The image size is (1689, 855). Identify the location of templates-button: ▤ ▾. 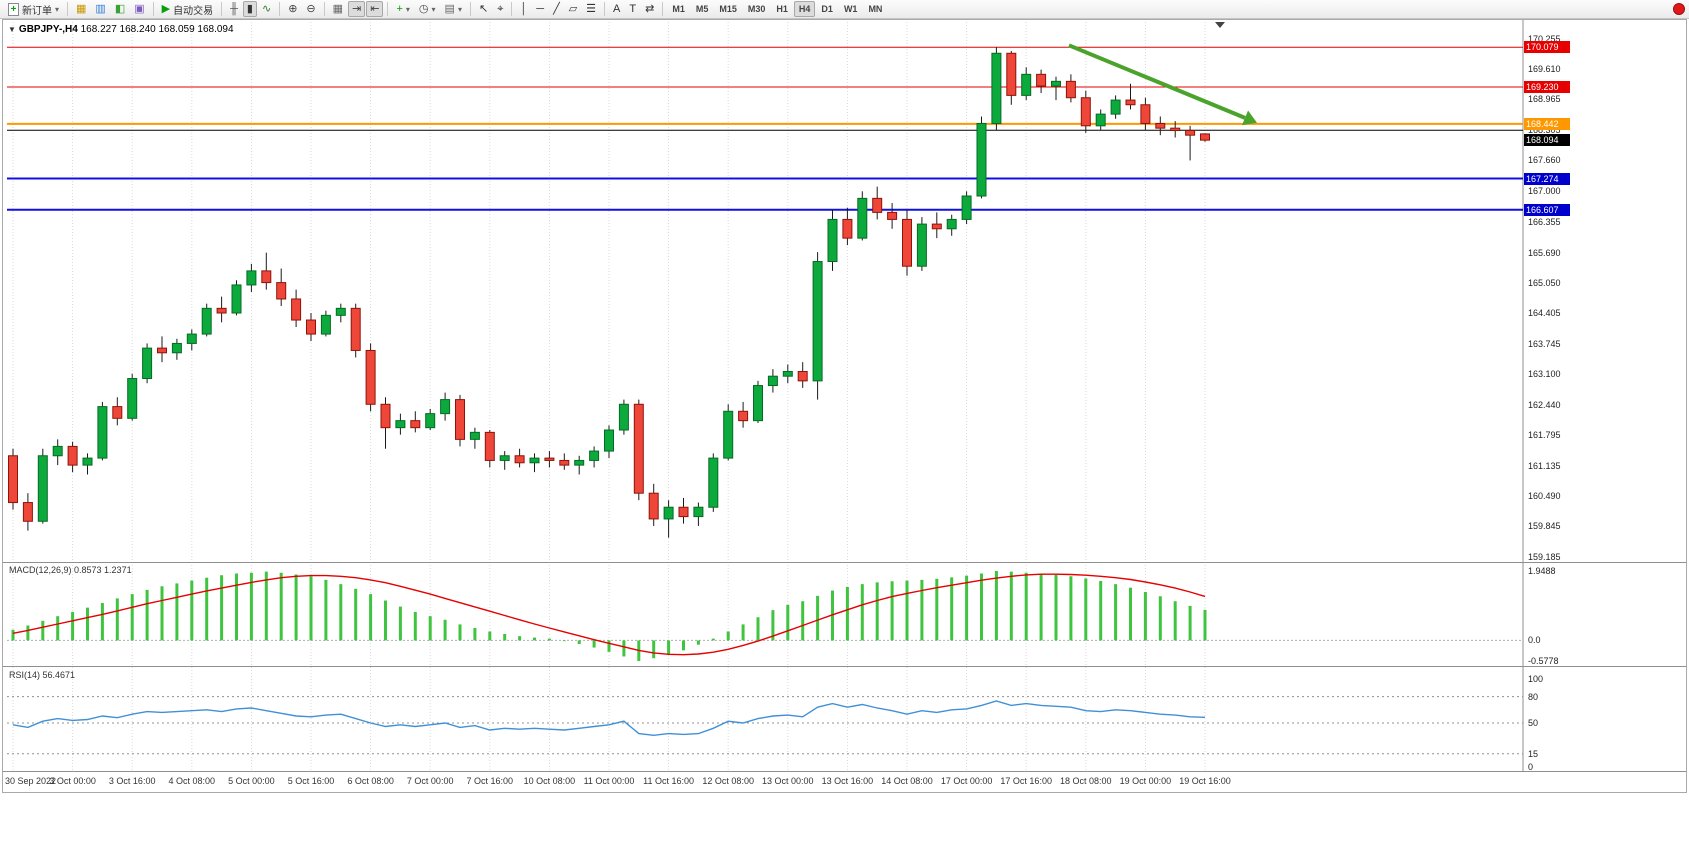
(453, 9).